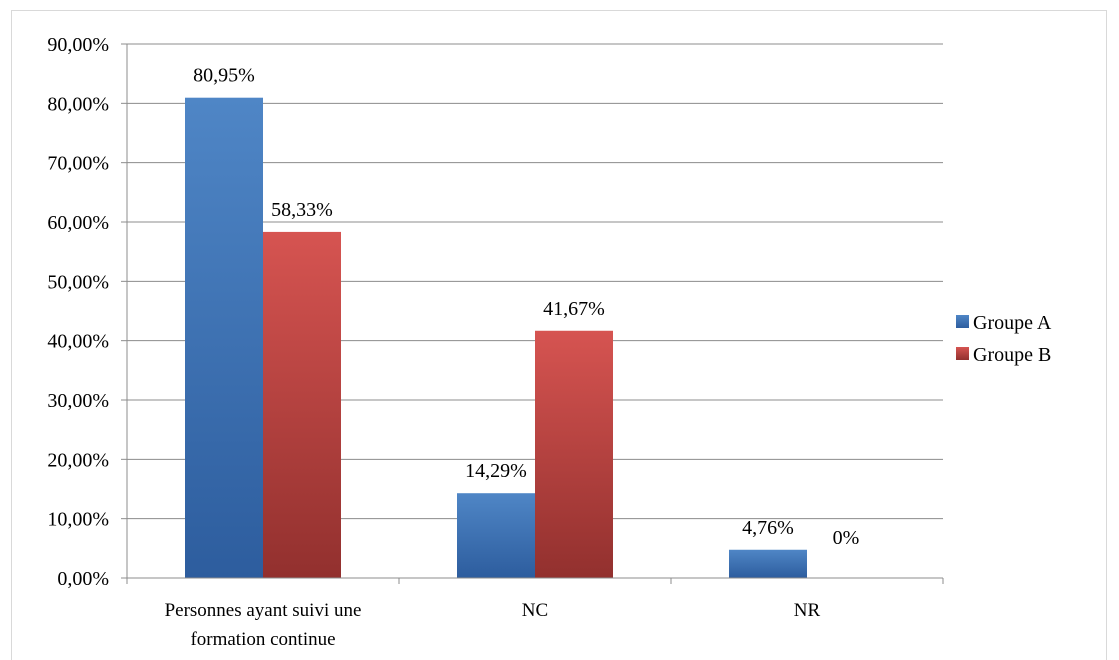 This screenshot has width=1119, height=660. Describe the element at coordinates (768, 528) in the screenshot. I see `data-label: 4,76%` at that location.